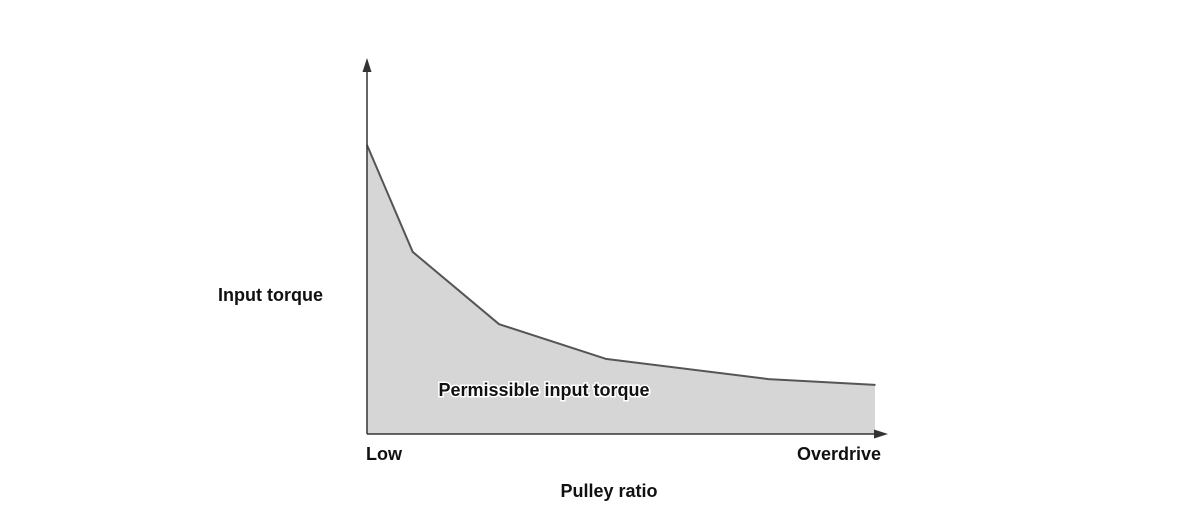  What do you see at coordinates (839, 454) in the screenshot?
I see `x-tick-label-overdrive: Overdrive` at bounding box center [839, 454].